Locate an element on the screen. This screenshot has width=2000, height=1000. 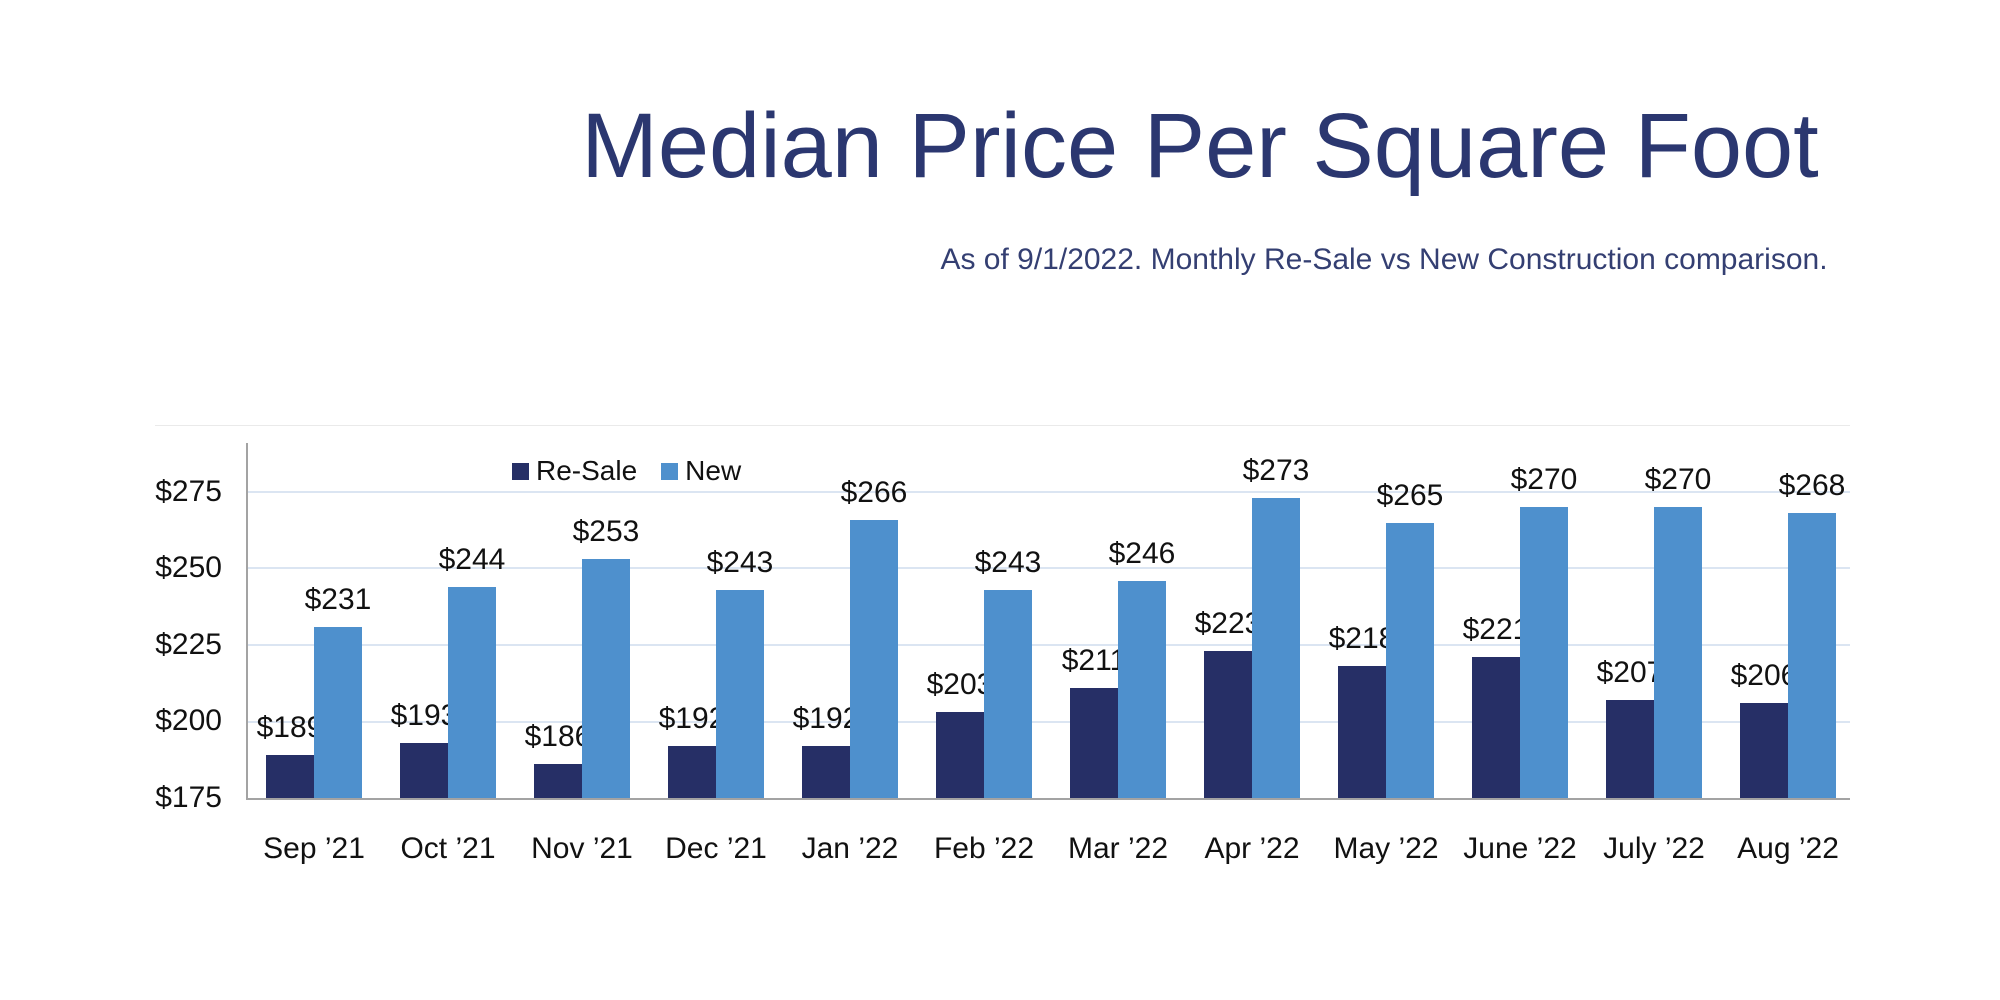
x-axis-label-feb-22: Feb ’22 is located at coordinates (984, 848).